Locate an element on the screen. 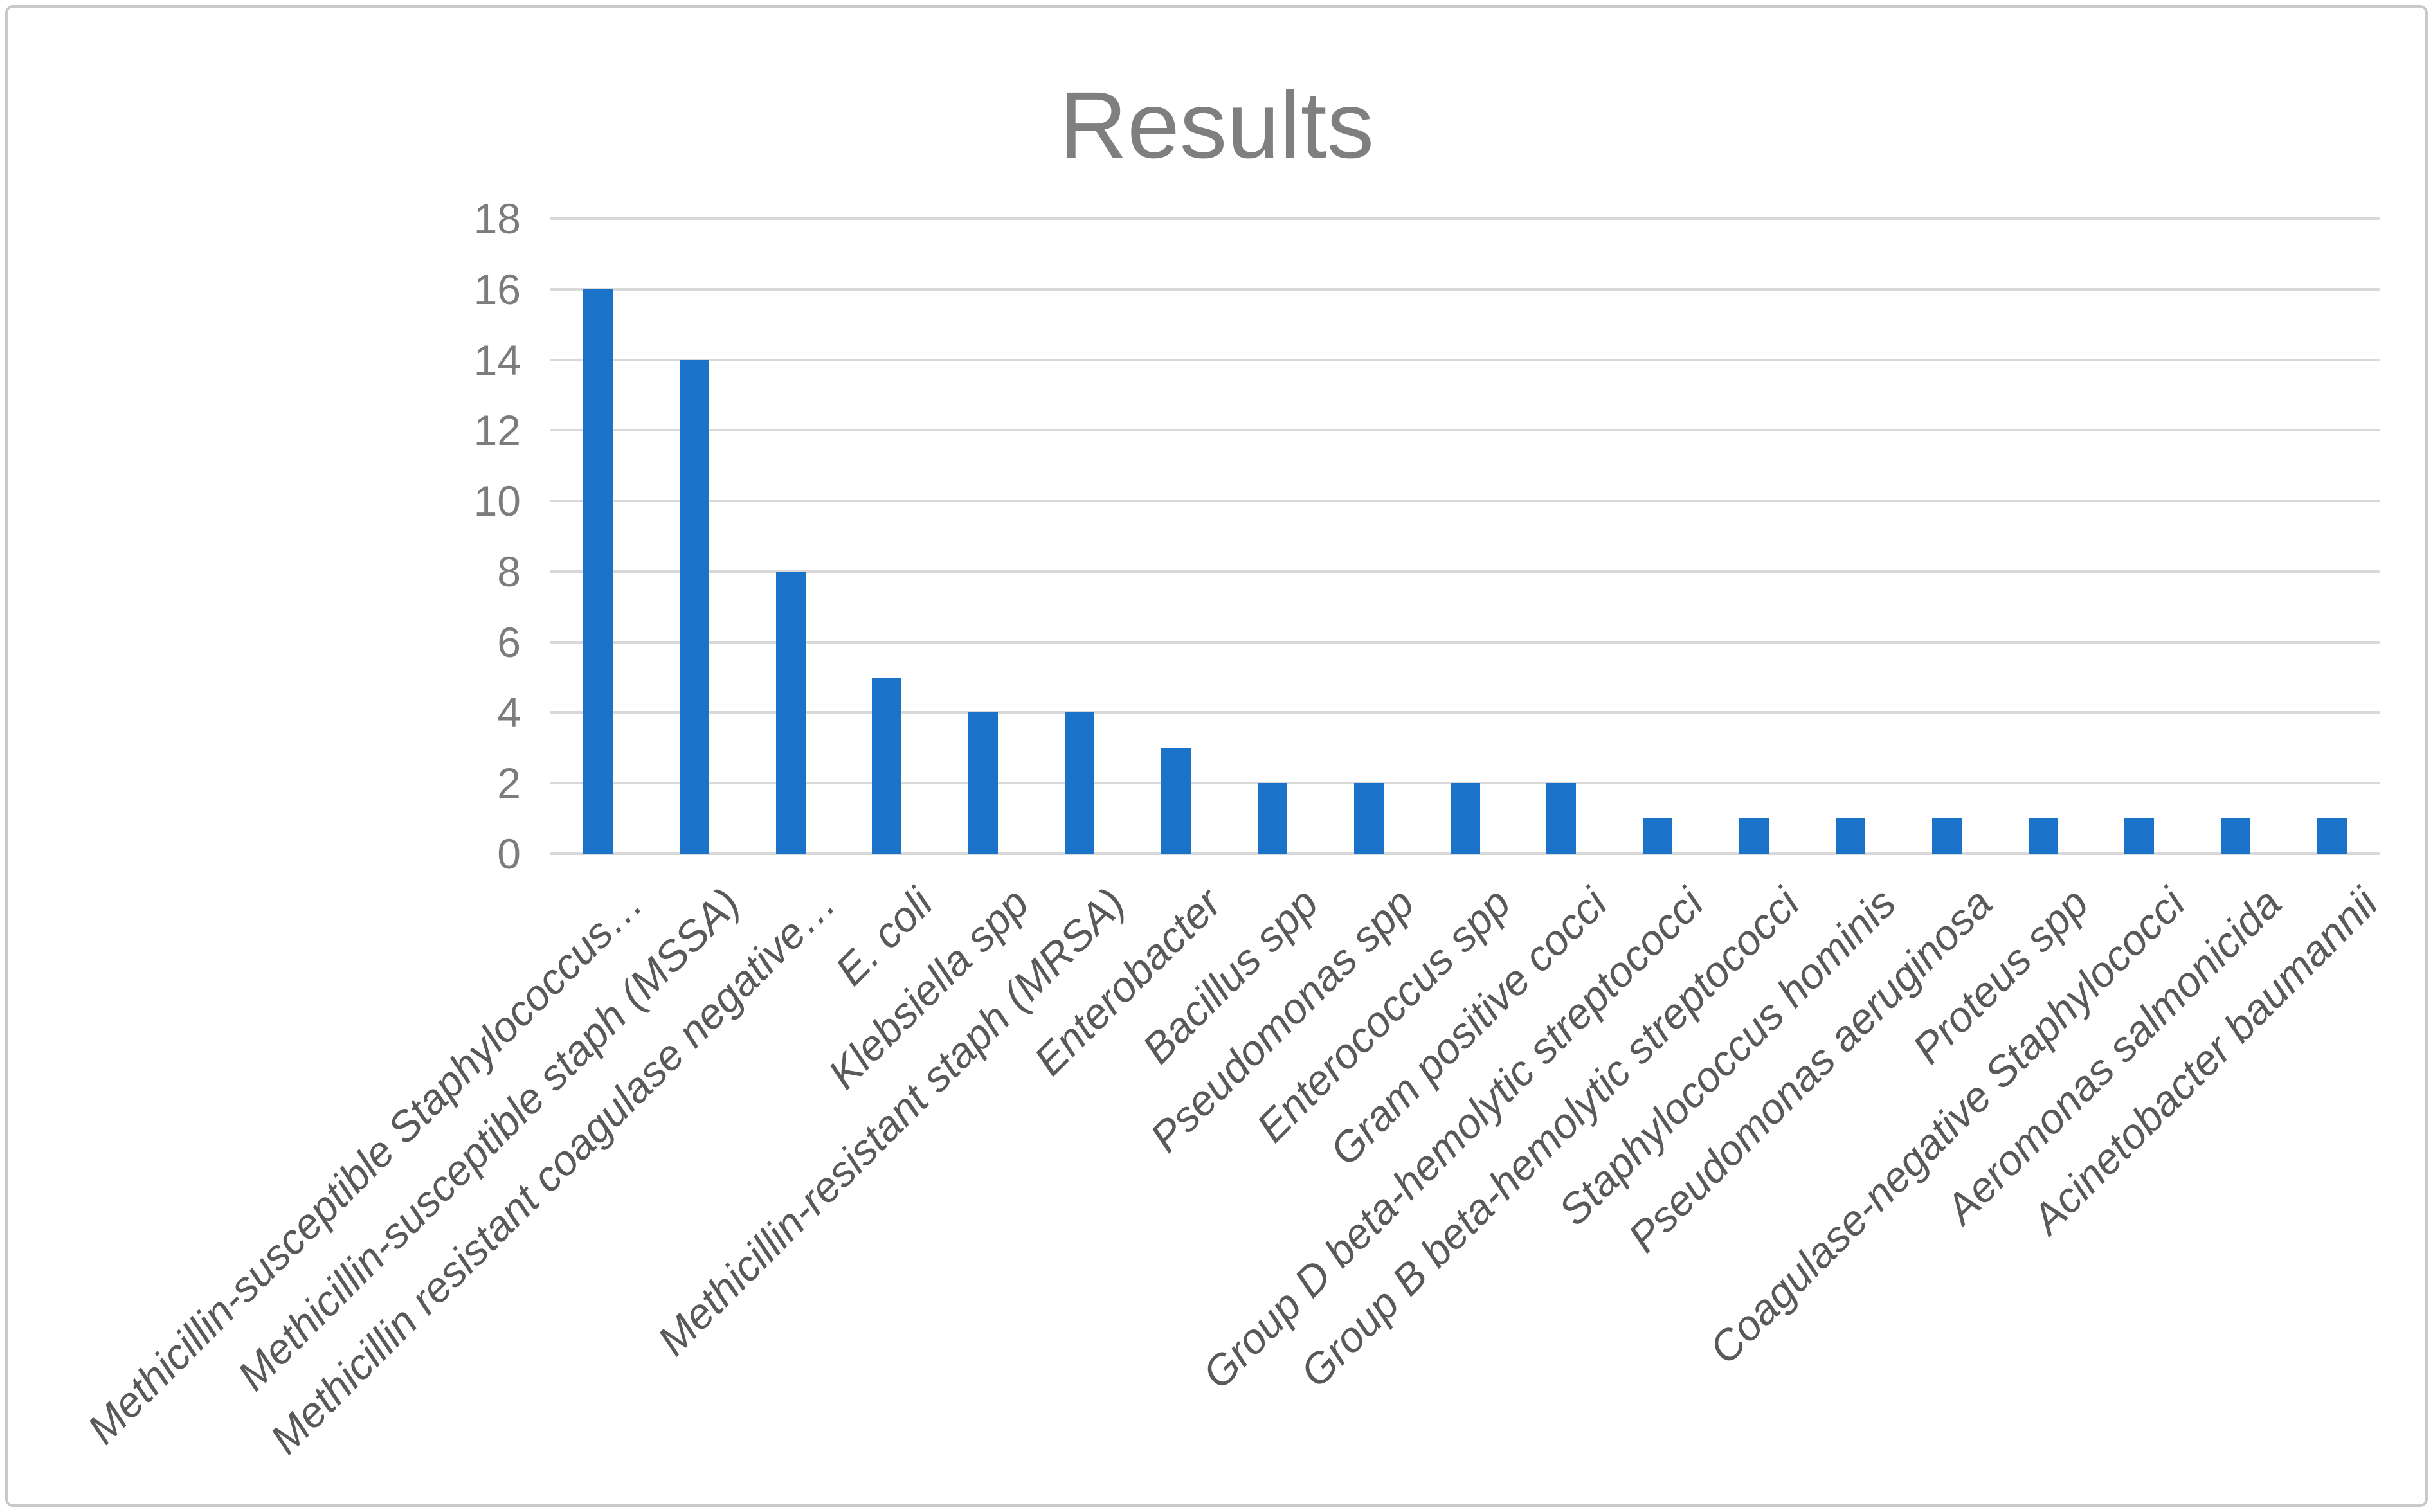 Image resolution: width=2433 pixels, height=1512 pixels. y-axis-tick-label: 0 is located at coordinates (509, 854).